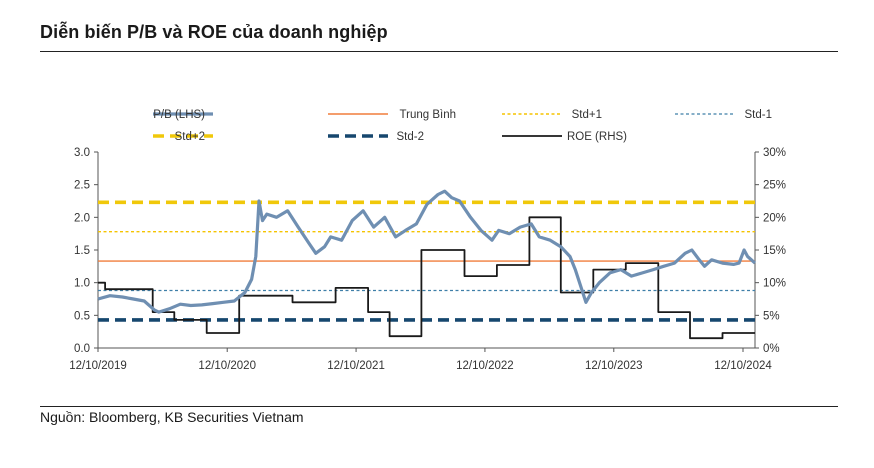 The width and height of the screenshot is (874, 468). I want to click on left-tick-label: 0.0, so click(82, 349).